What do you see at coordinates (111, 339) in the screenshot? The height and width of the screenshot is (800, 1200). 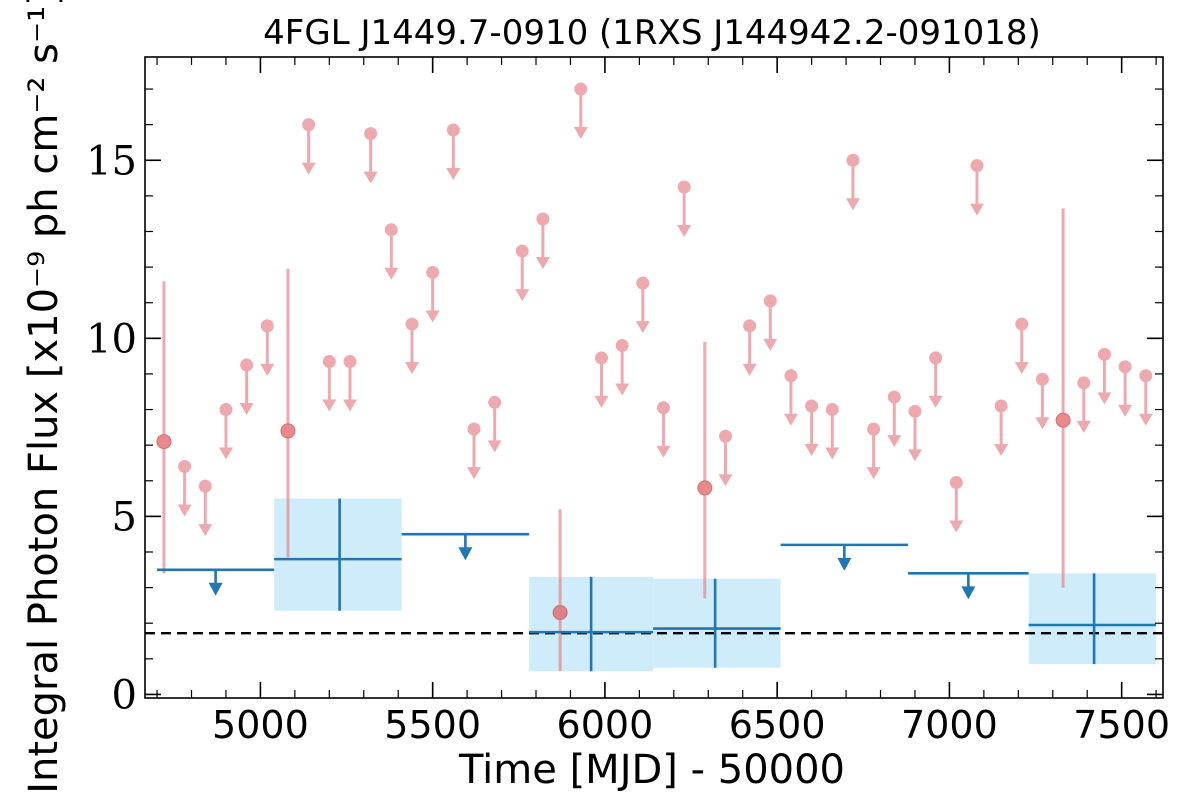 I see `y-tick-label: 10` at bounding box center [111, 339].